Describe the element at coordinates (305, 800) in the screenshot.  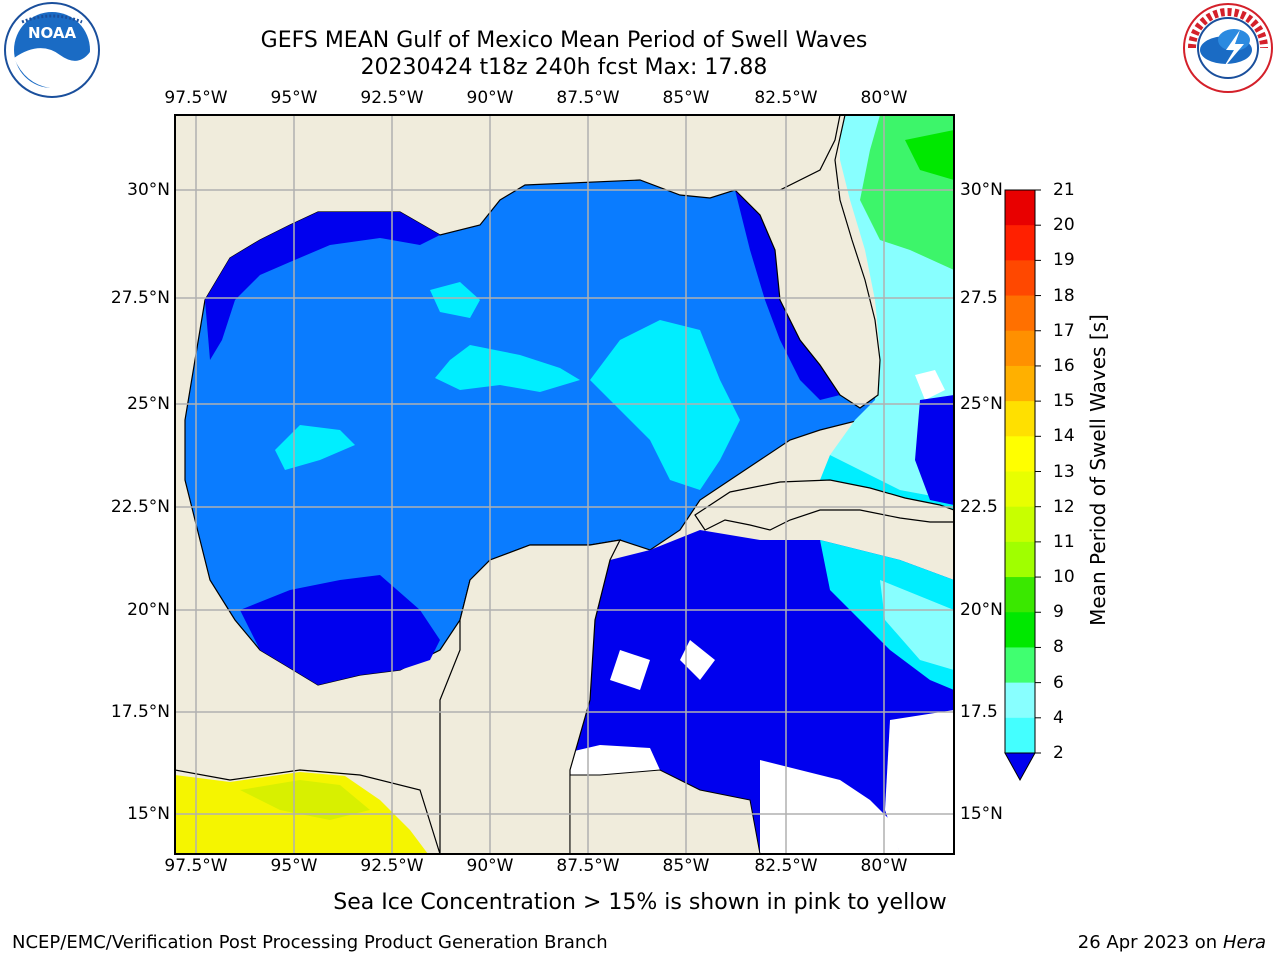
I see `pacific-ice-green` at that location.